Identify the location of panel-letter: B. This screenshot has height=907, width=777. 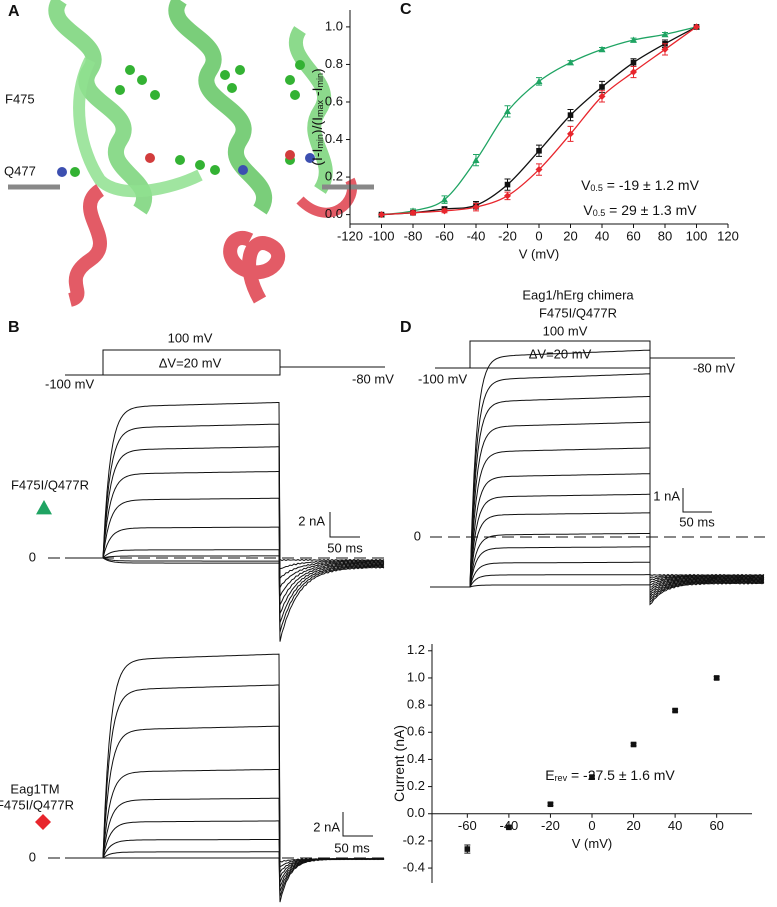
(14, 327).